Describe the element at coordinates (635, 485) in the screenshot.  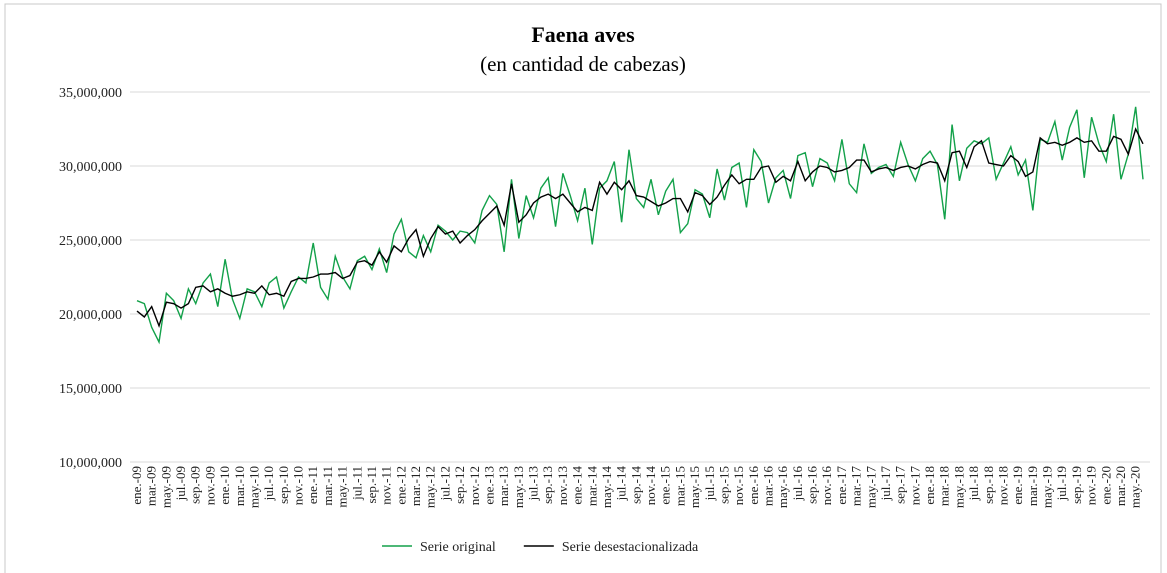
I see `x-tick-label: sep.-14` at that location.